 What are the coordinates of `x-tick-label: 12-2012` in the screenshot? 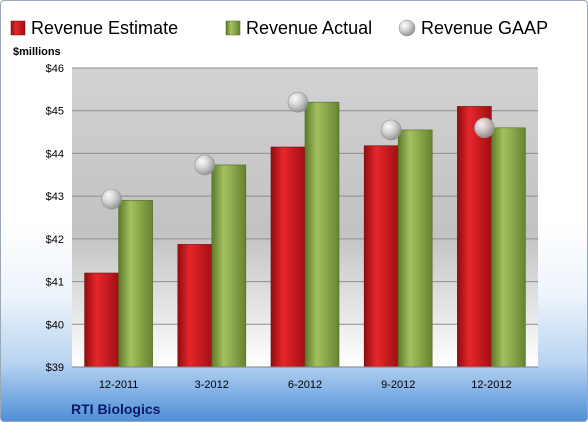 It's located at (491, 385).